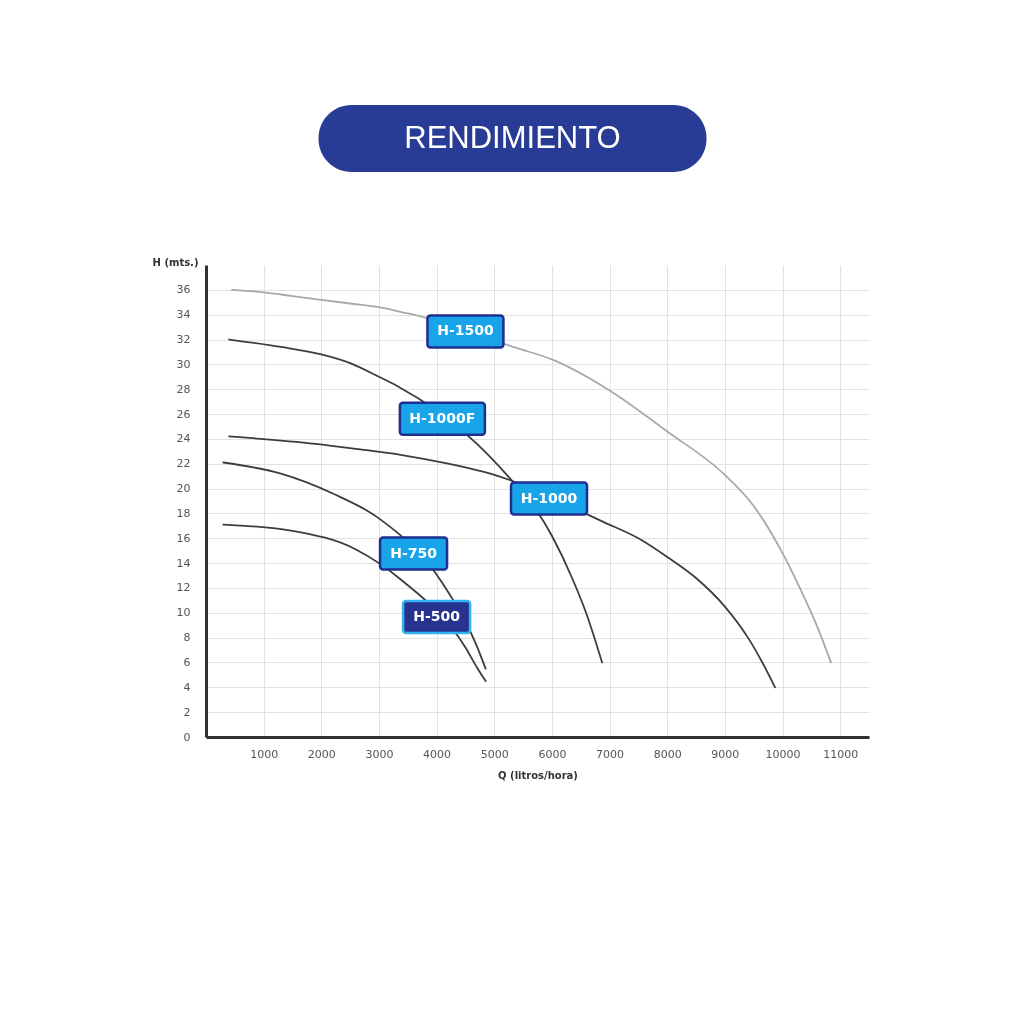  Describe the element at coordinates (187, 687) in the screenshot. I see `y-tick-label: 4` at that location.